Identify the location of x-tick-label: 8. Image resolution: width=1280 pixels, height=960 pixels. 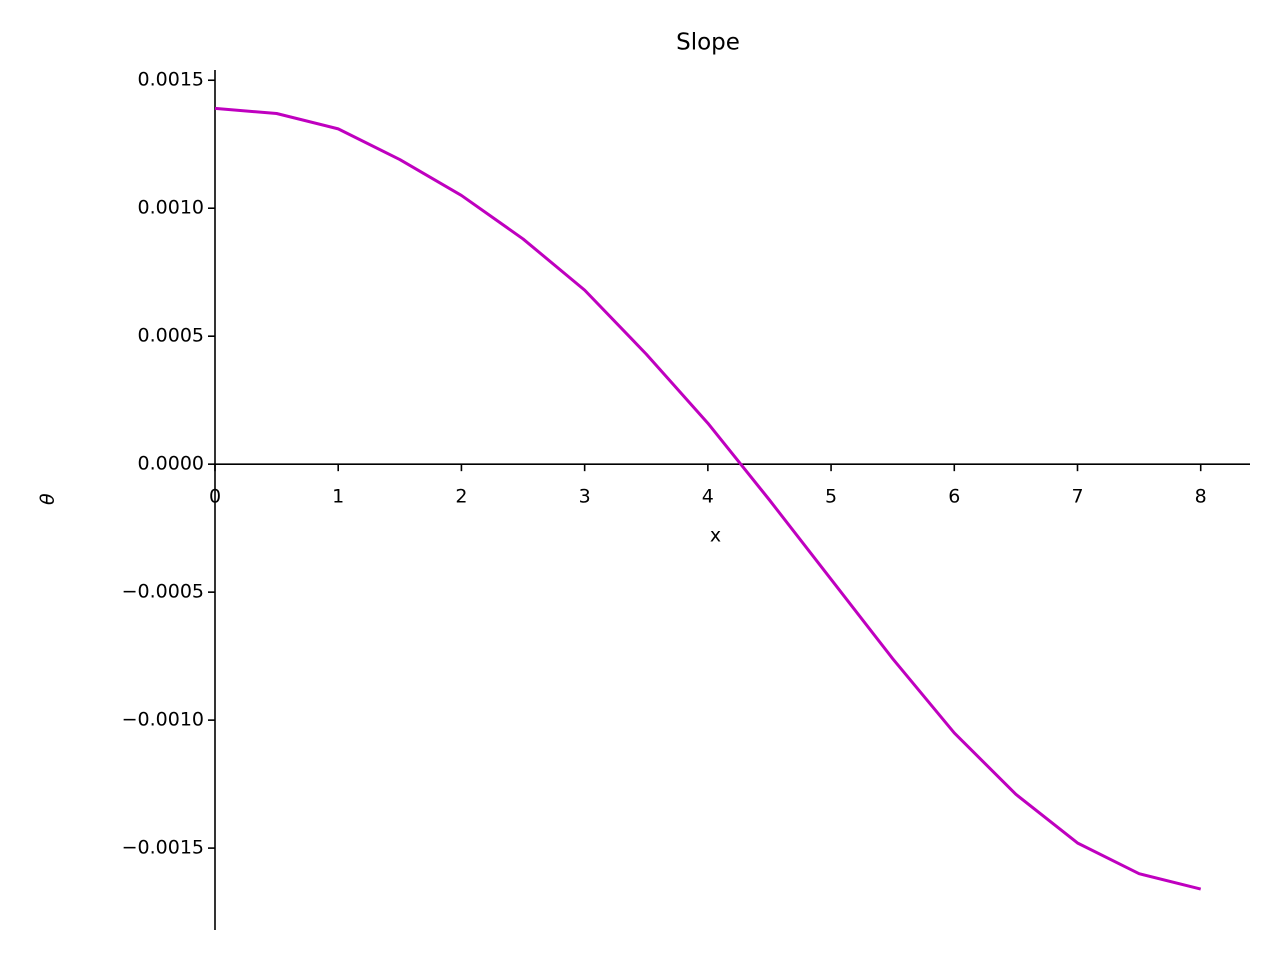
(1201, 497).